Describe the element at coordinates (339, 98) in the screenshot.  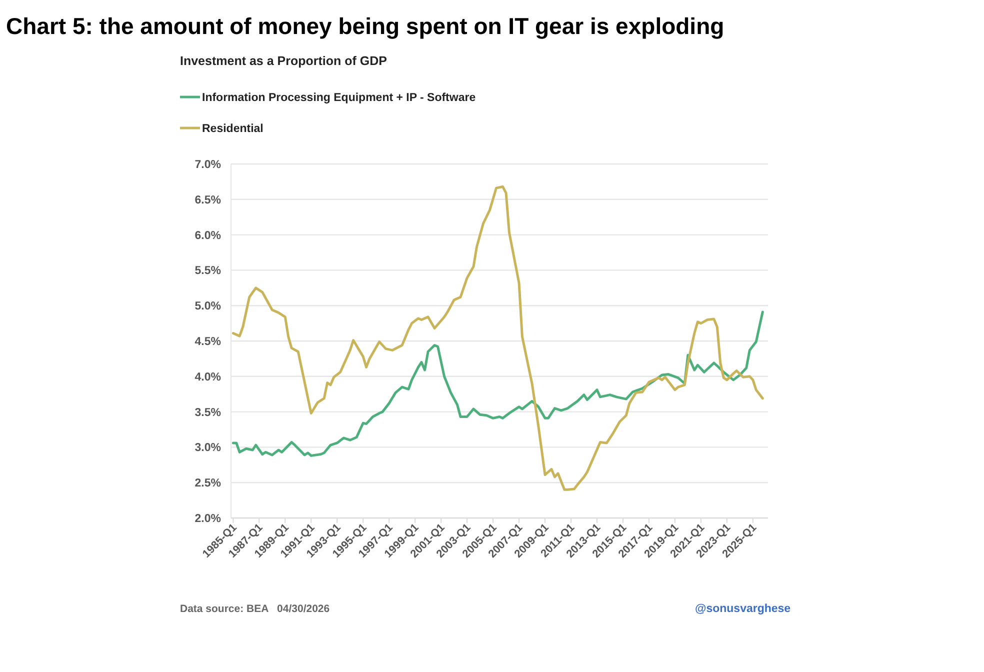
I see `legend-label: Information Processing Equipment + IP - Software` at that location.